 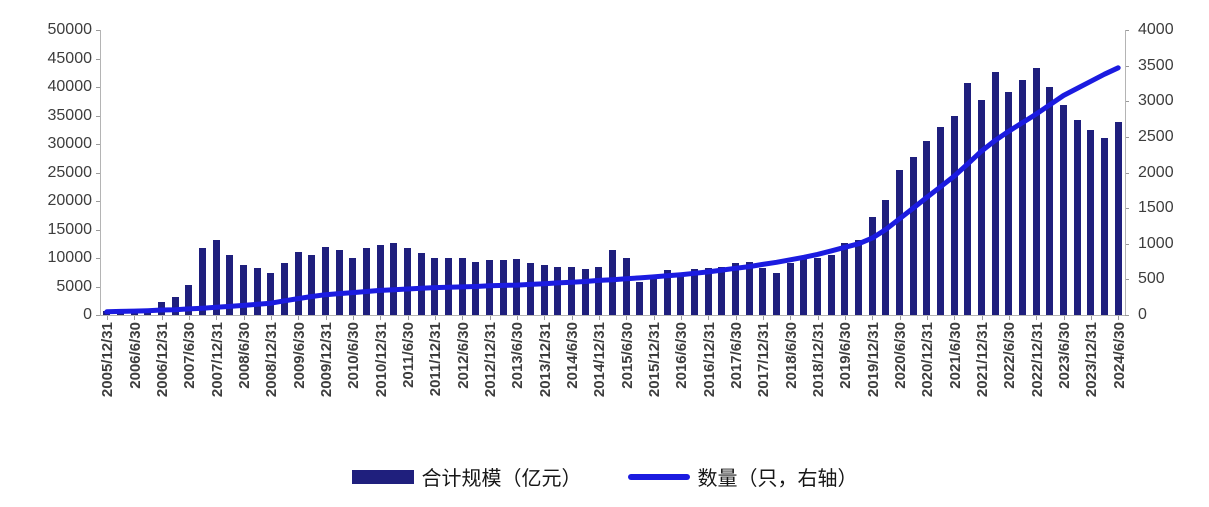 I want to click on x-axis-label: 2017/6/30, so click(x=736, y=355).